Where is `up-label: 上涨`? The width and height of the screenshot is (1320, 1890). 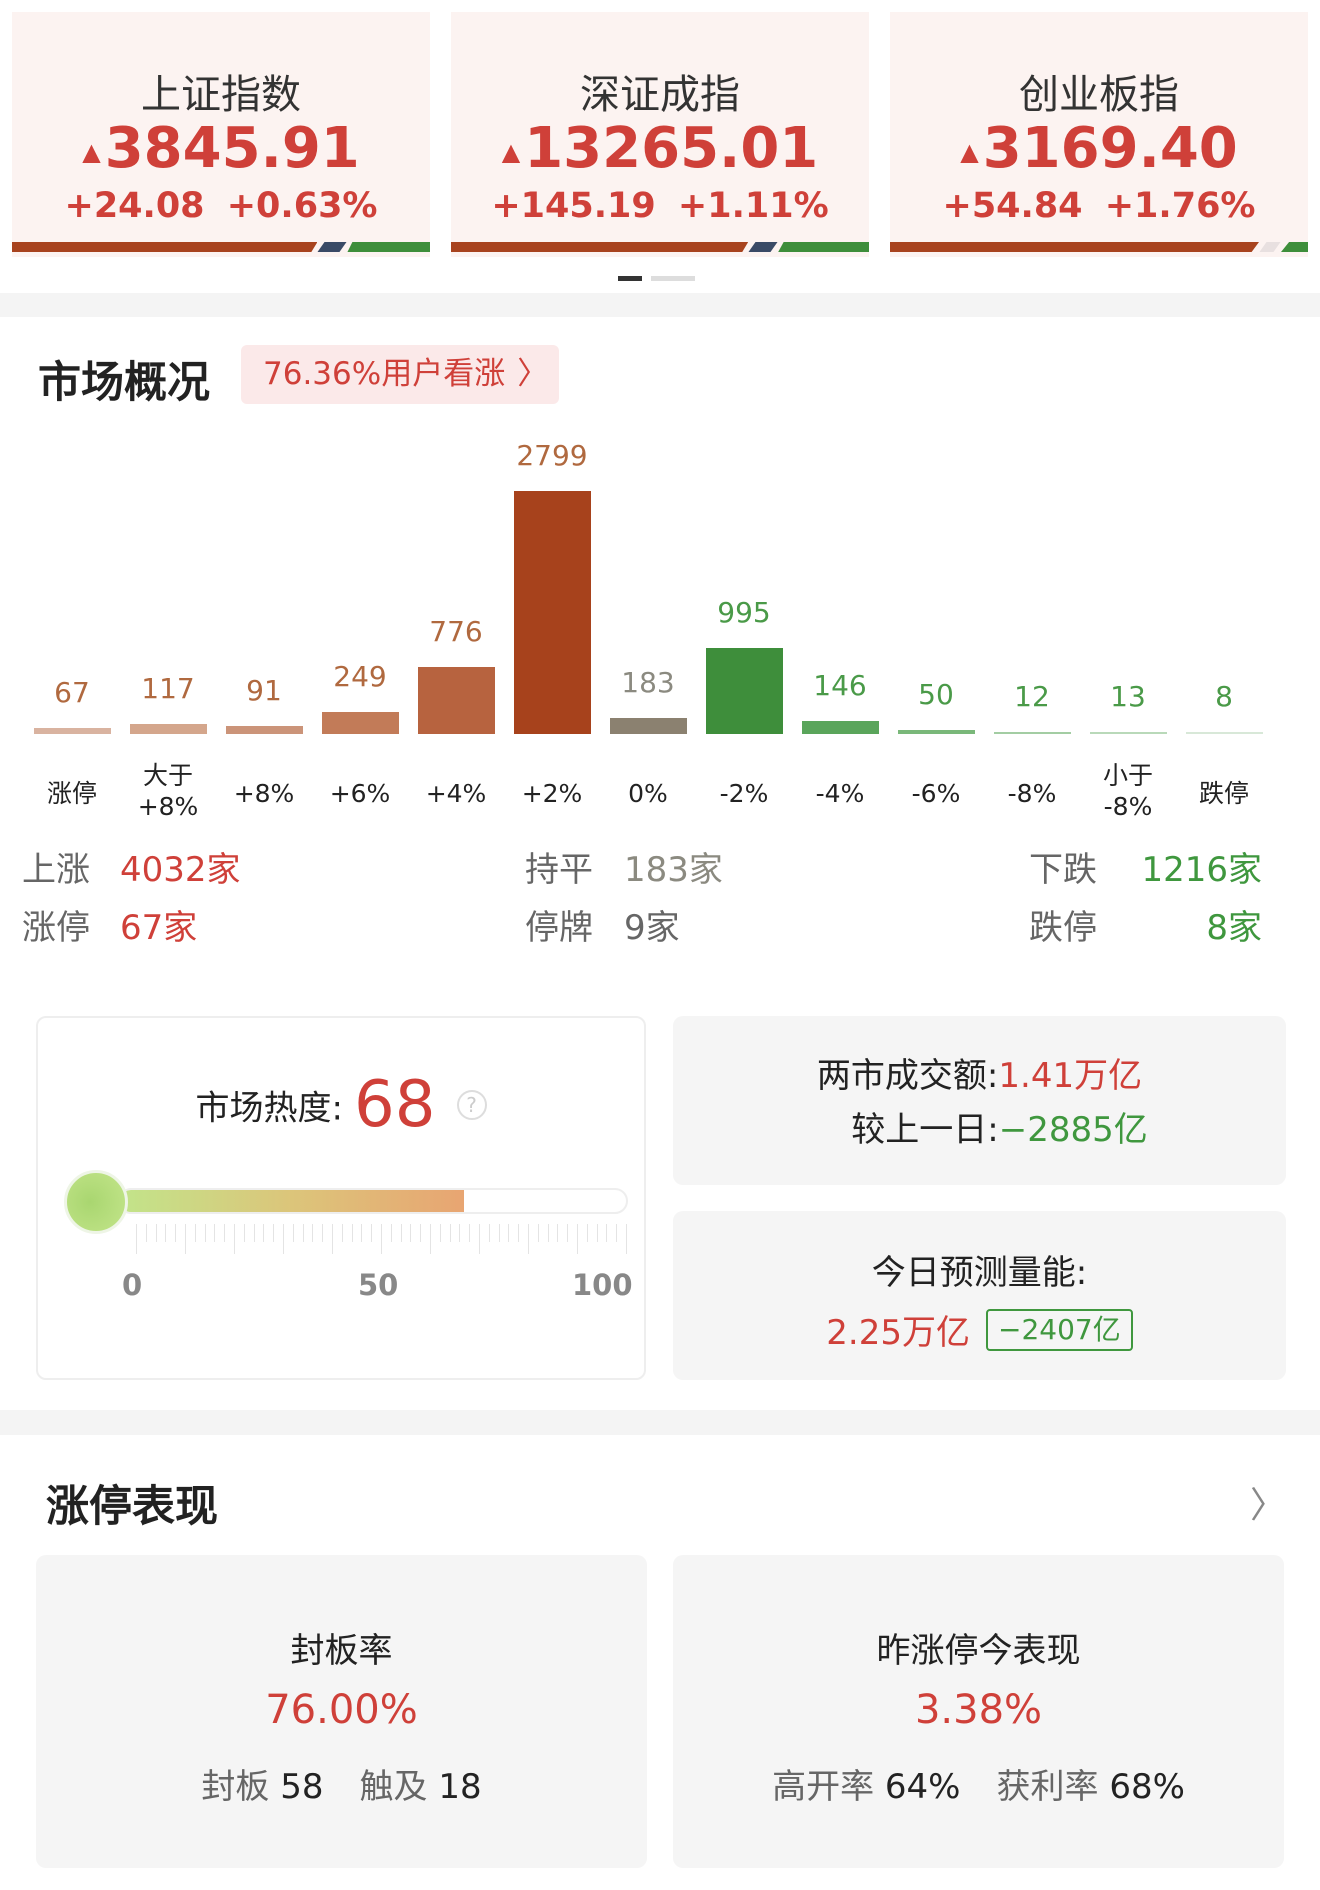
up-label: 上涨 is located at coordinates (56, 870).